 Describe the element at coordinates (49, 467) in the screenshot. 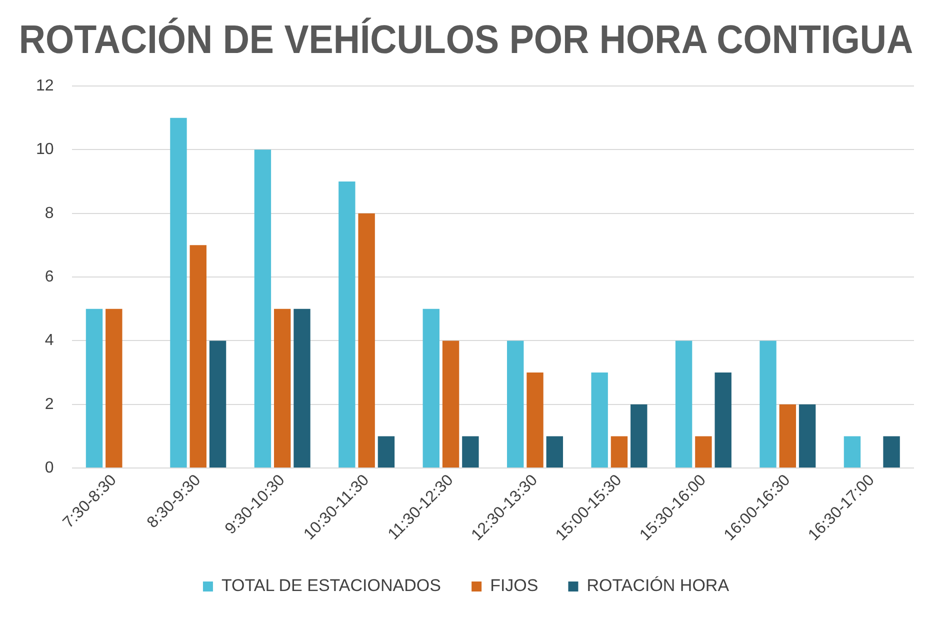

I see `y-tick-label: 0` at that location.